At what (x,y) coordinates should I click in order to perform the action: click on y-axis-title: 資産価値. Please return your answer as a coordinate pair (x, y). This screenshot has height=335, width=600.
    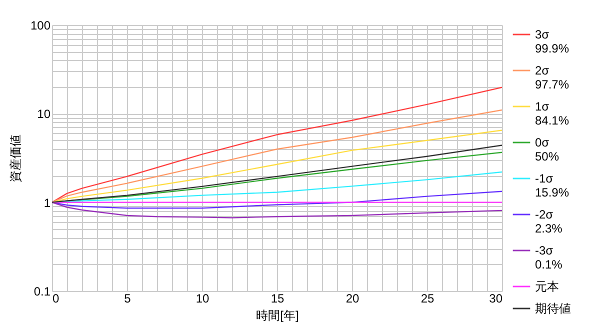
    Looking at the image, I should click on (15, 158).